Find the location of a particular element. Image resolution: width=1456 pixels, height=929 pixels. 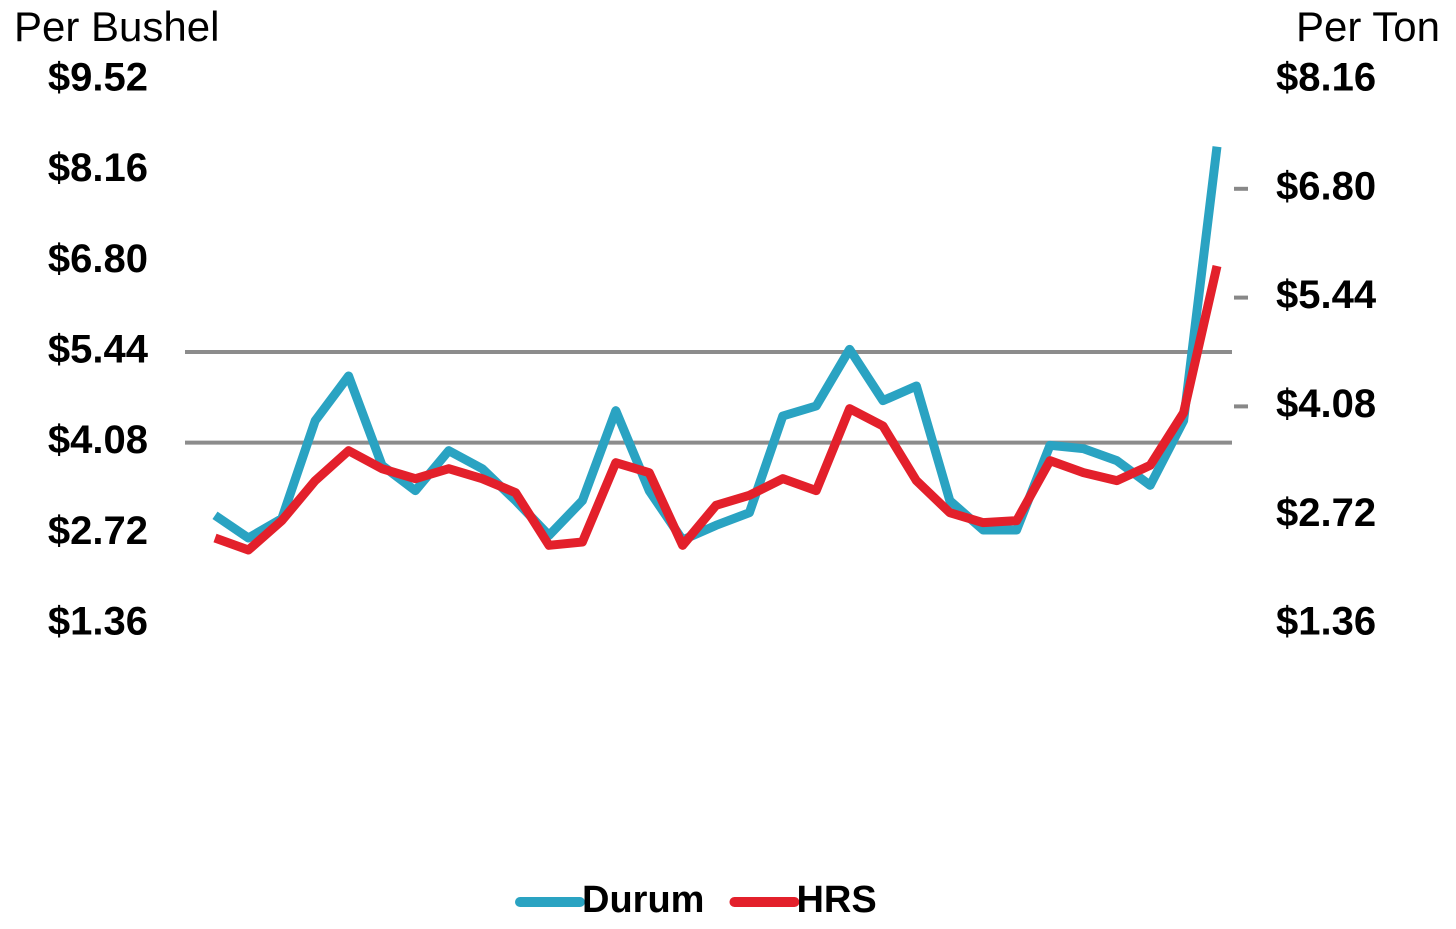

y-axis-title: Per Bushel is located at coordinates (116, 26).